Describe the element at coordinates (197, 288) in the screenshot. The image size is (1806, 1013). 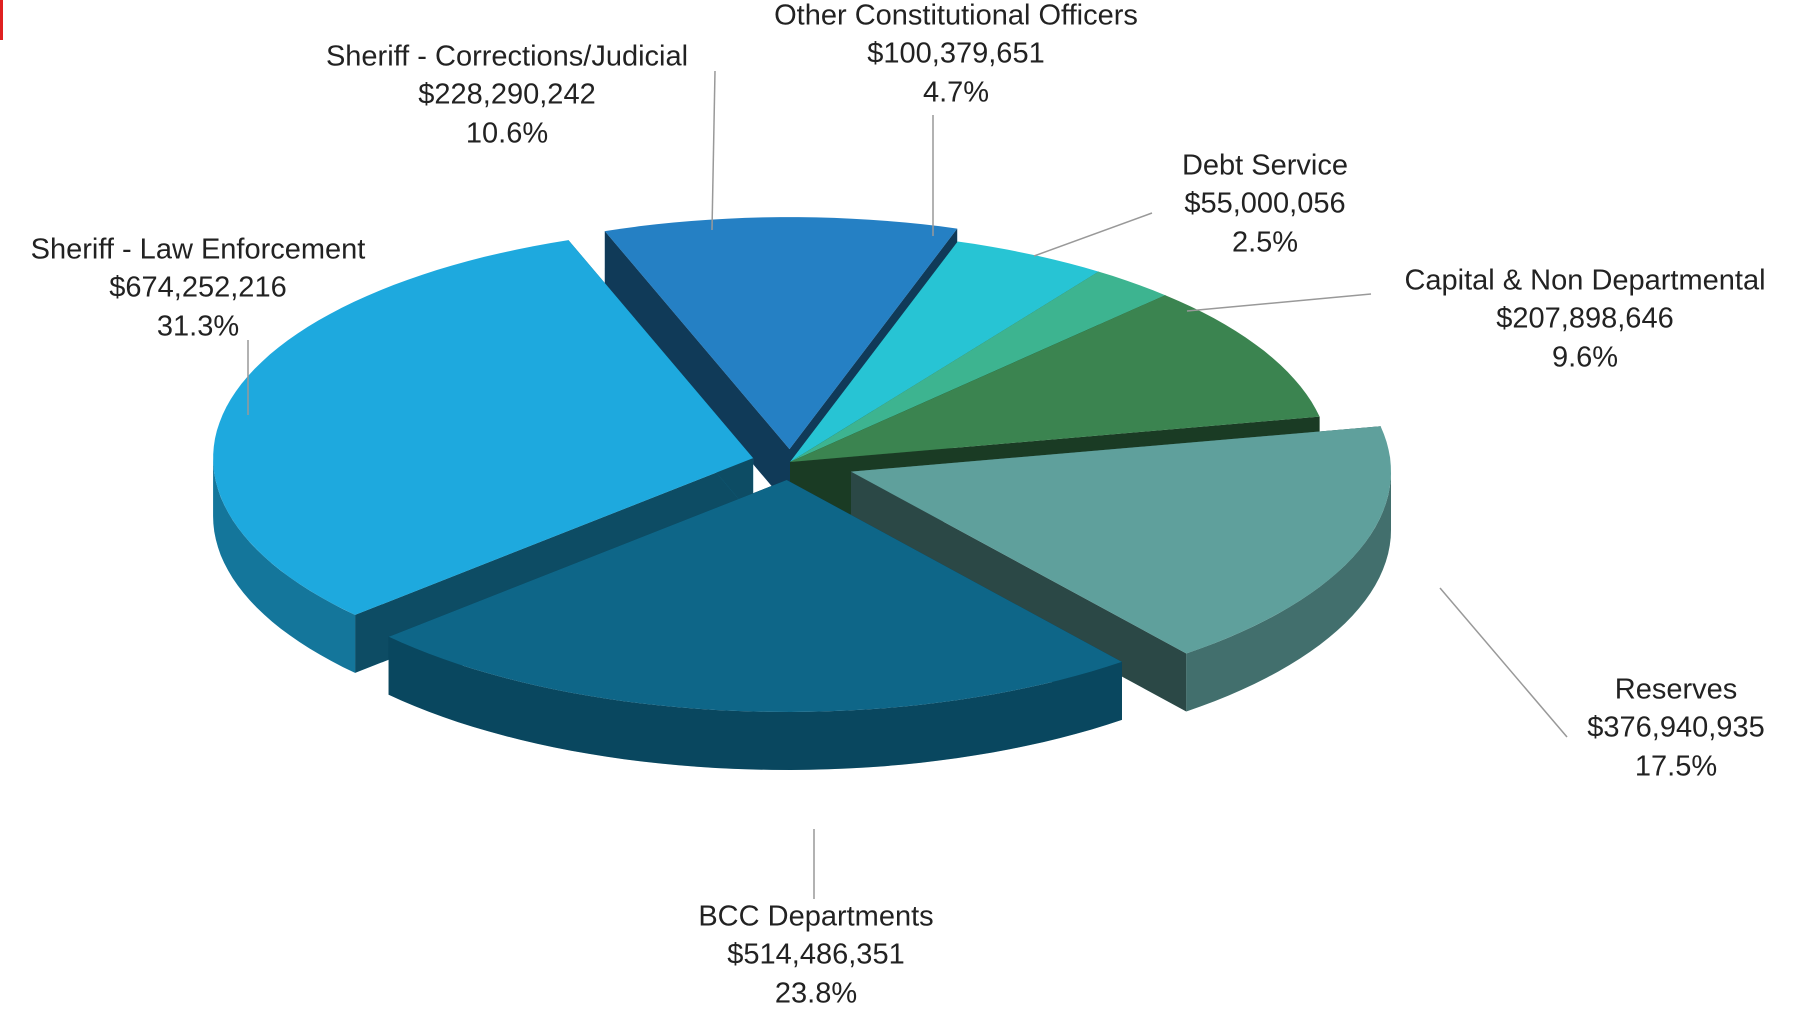
I see `label-value: $674,252,216` at that location.